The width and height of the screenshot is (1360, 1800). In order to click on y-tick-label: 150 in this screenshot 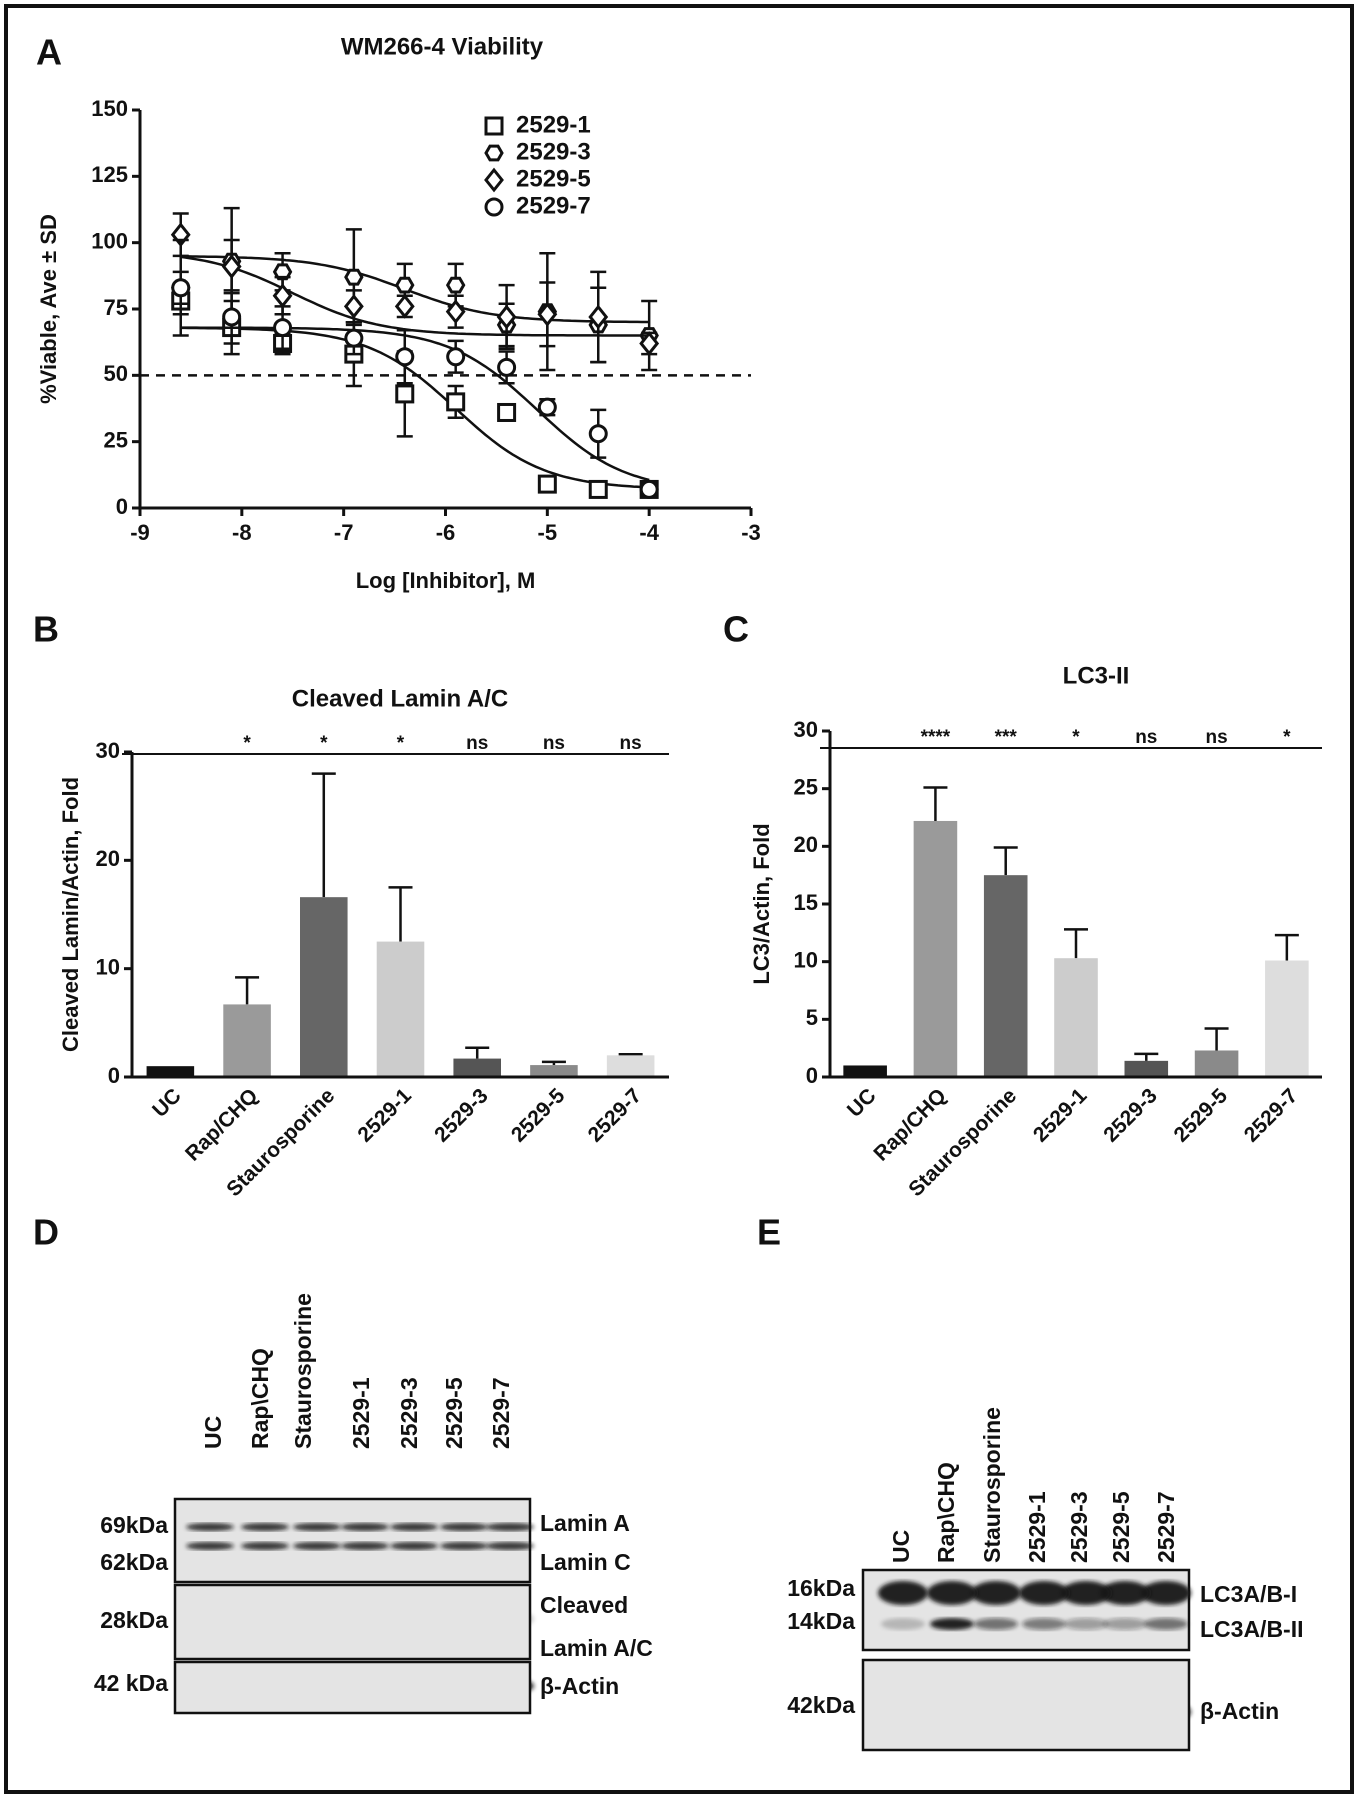, I will do `click(109, 108)`.